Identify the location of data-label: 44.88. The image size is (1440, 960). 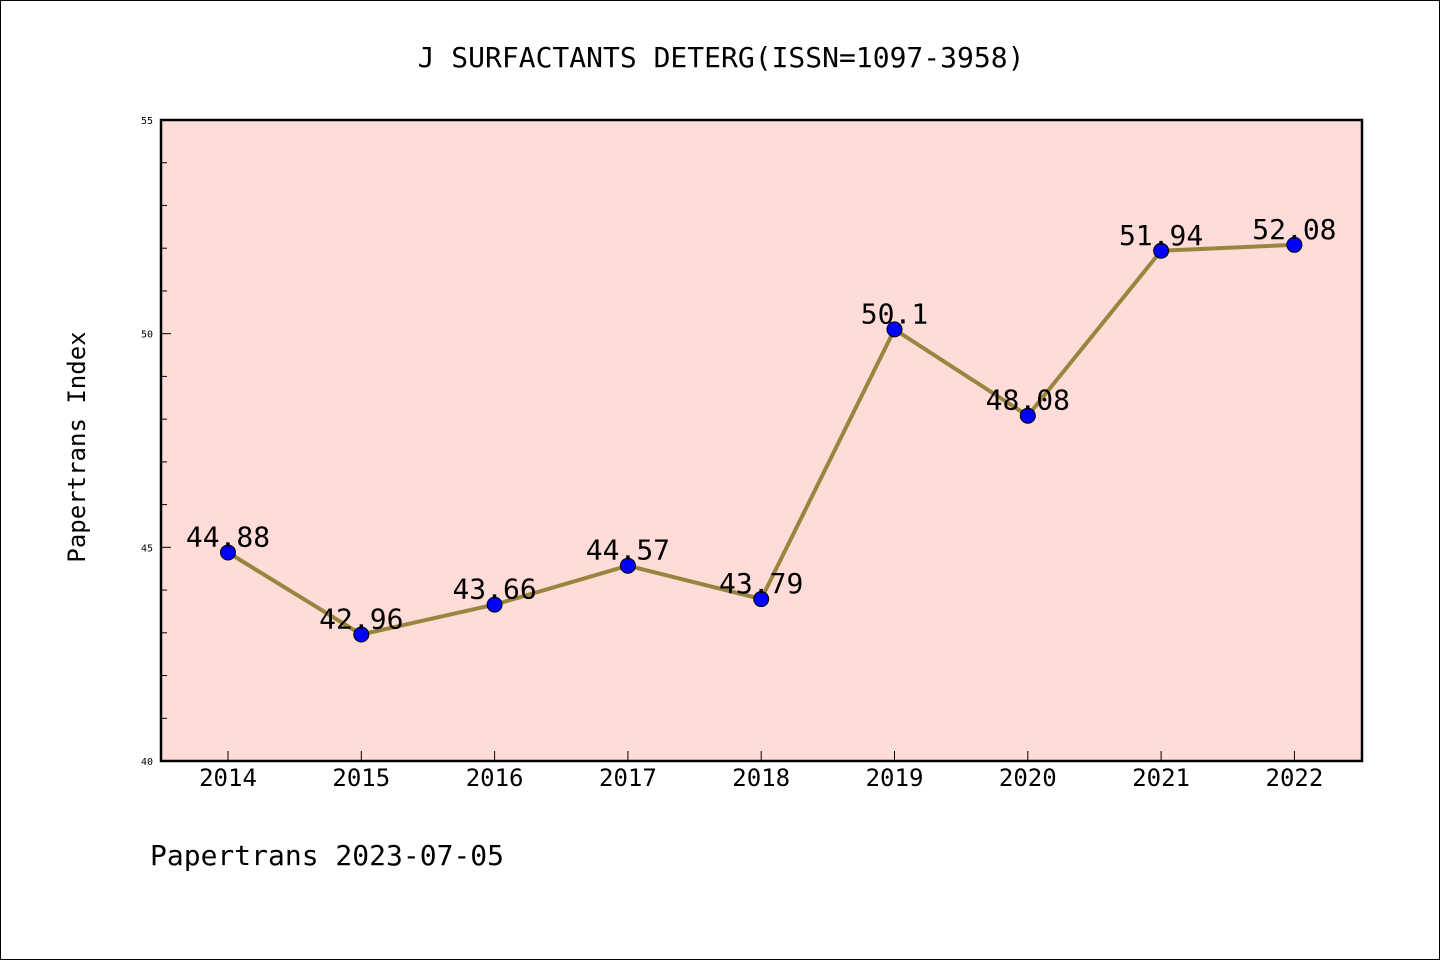
(228, 536).